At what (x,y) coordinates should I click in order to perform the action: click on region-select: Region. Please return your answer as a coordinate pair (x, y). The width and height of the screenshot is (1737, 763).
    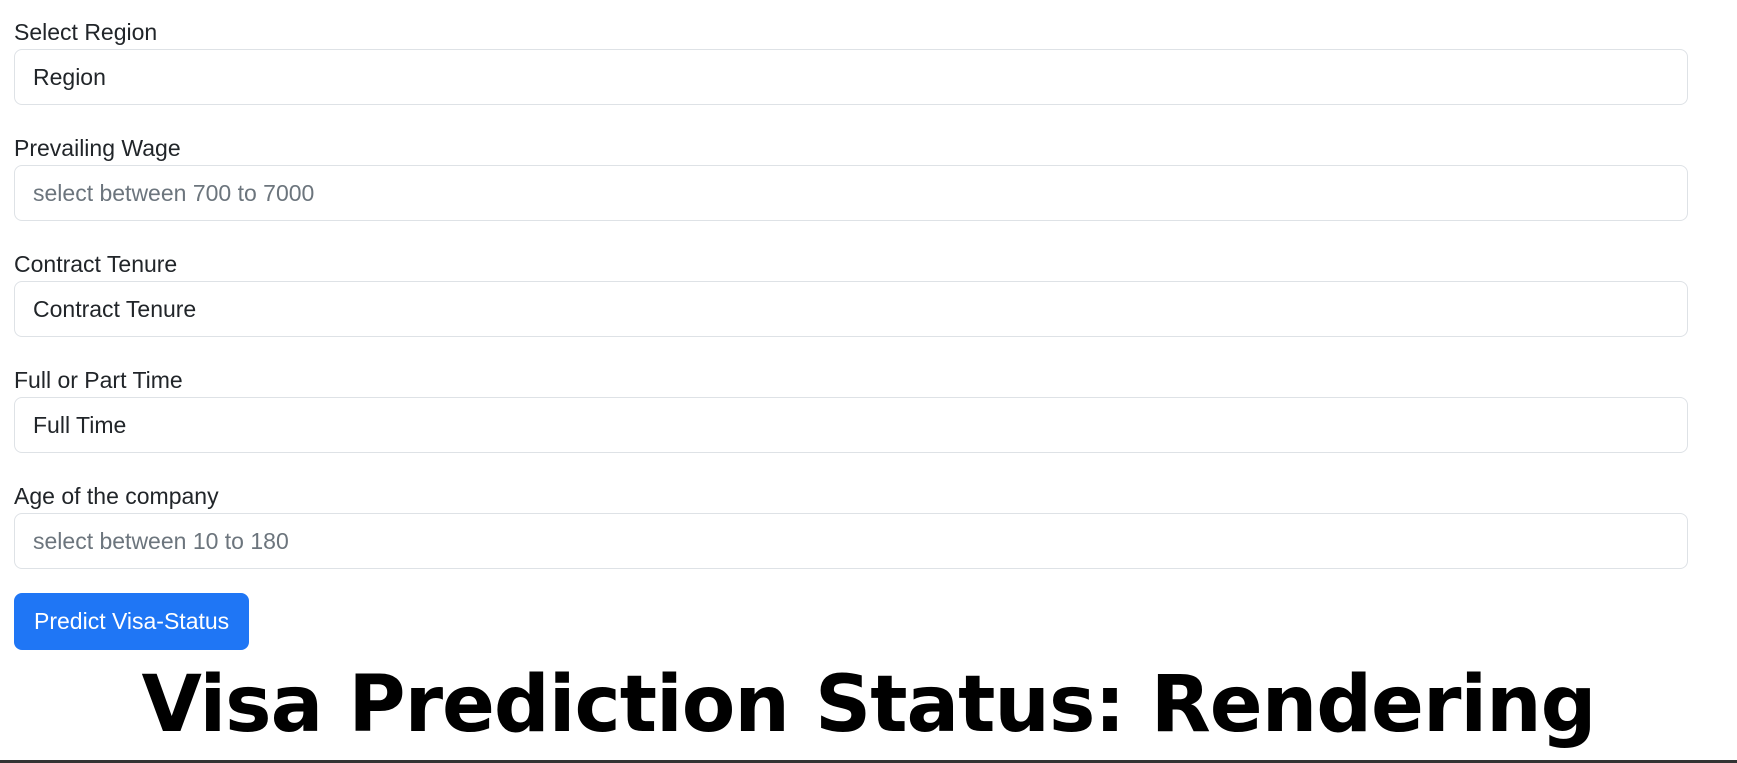
    Looking at the image, I should click on (851, 77).